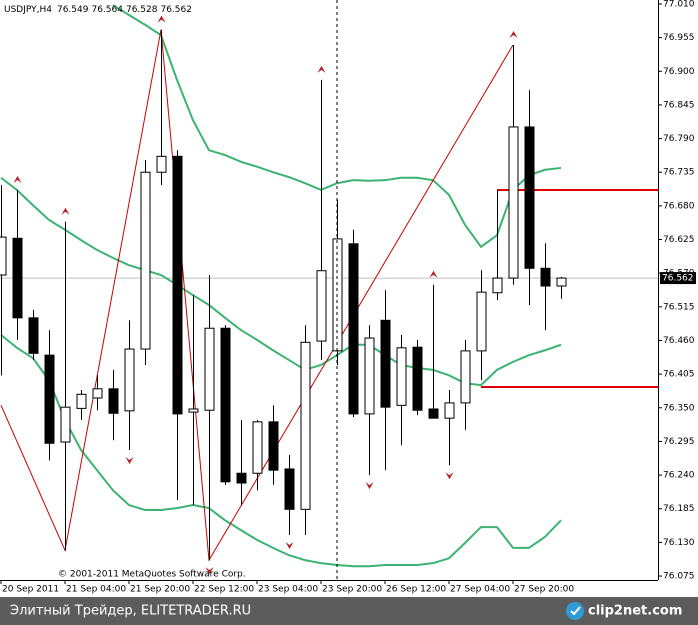 This screenshot has width=698, height=625. Describe the element at coordinates (679, 4) in the screenshot. I see `y-tick-label: 77.010` at that location.